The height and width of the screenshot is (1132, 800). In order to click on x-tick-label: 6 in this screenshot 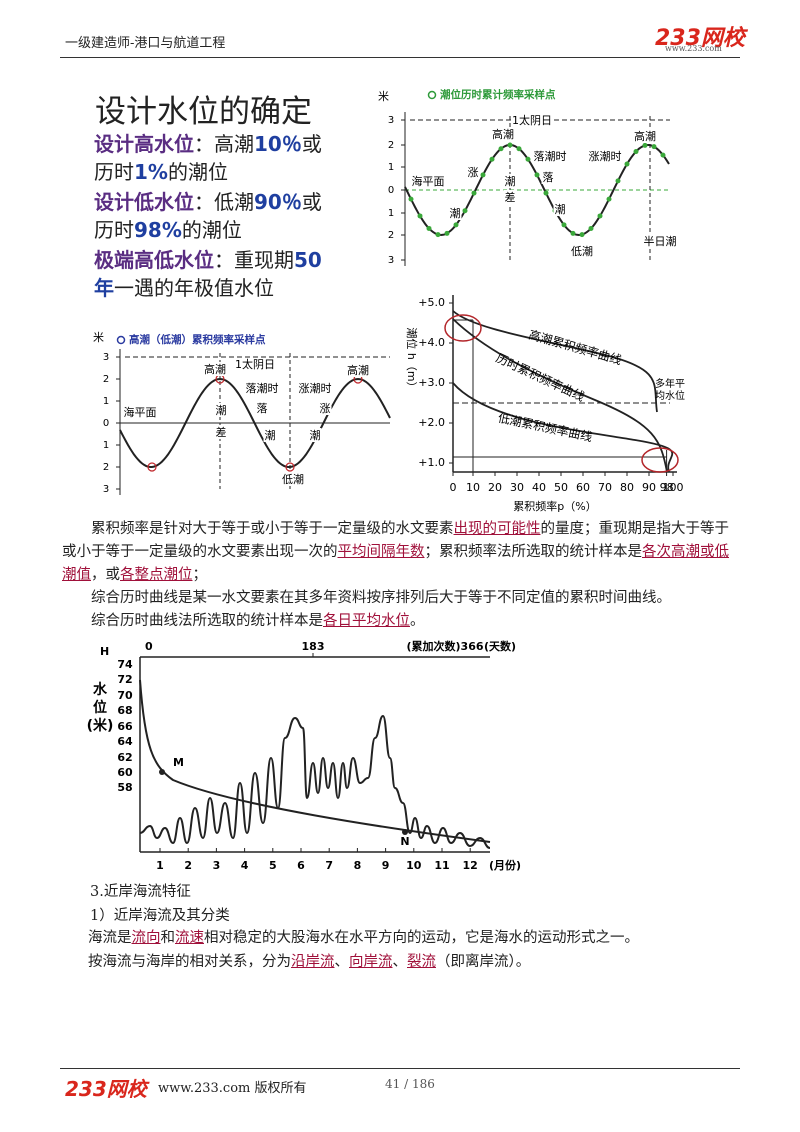, I will do `click(301, 865)`.